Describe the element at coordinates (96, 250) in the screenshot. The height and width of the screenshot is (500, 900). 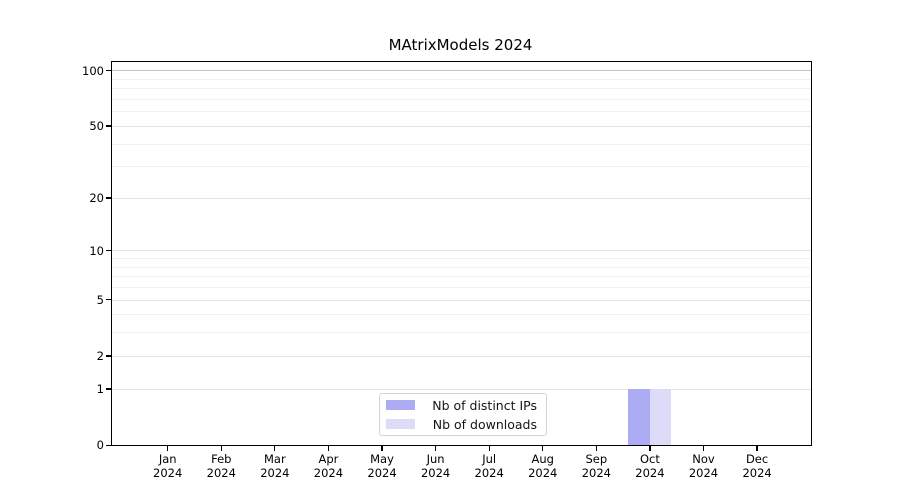
I see `y-tick-label: 10` at that location.